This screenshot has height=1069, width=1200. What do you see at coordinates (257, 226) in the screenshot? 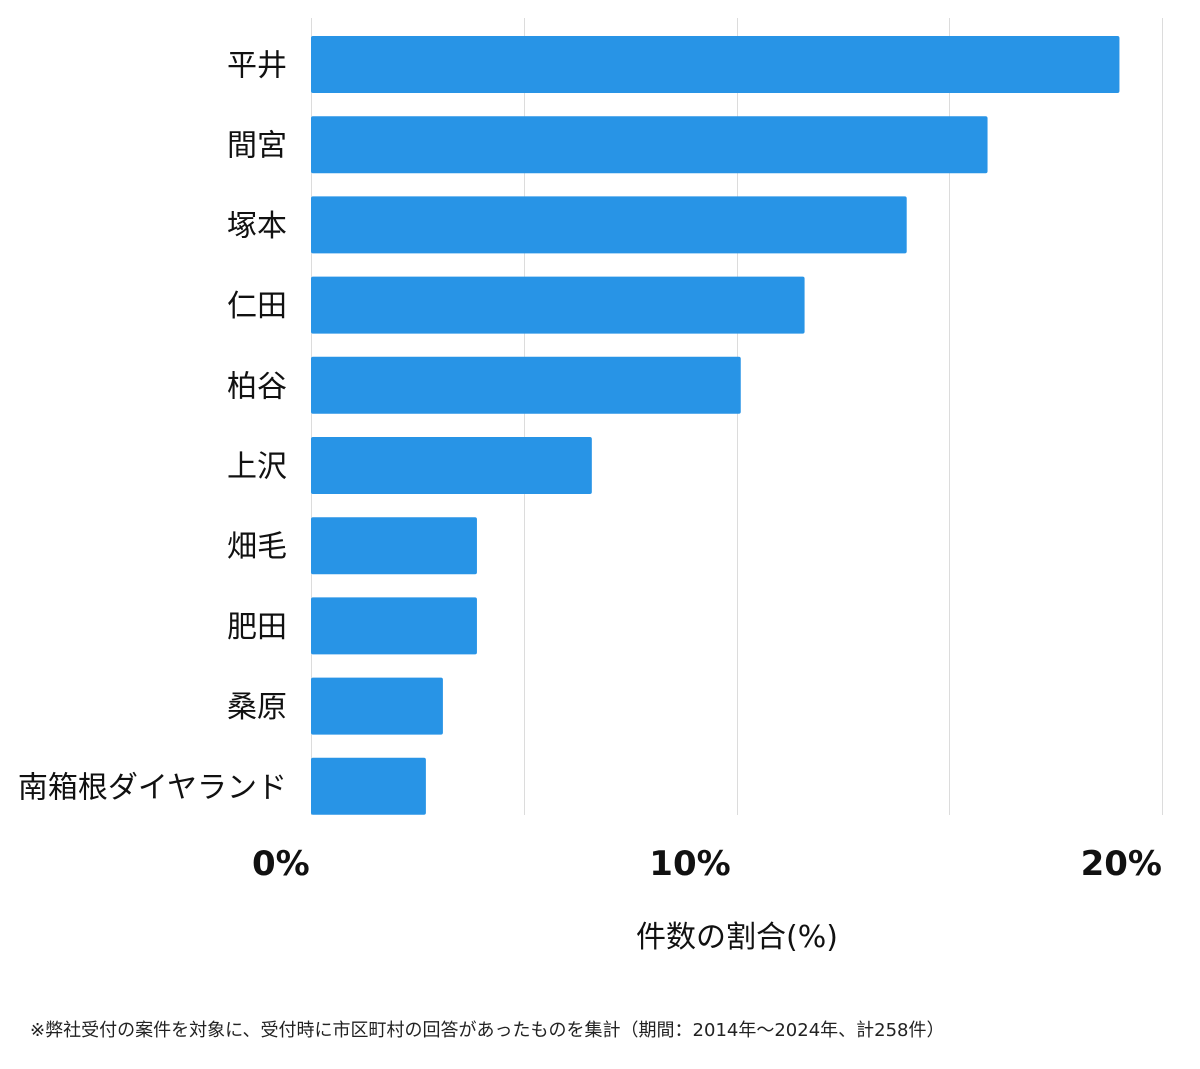
I see `category-label: 塚本` at bounding box center [257, 226].